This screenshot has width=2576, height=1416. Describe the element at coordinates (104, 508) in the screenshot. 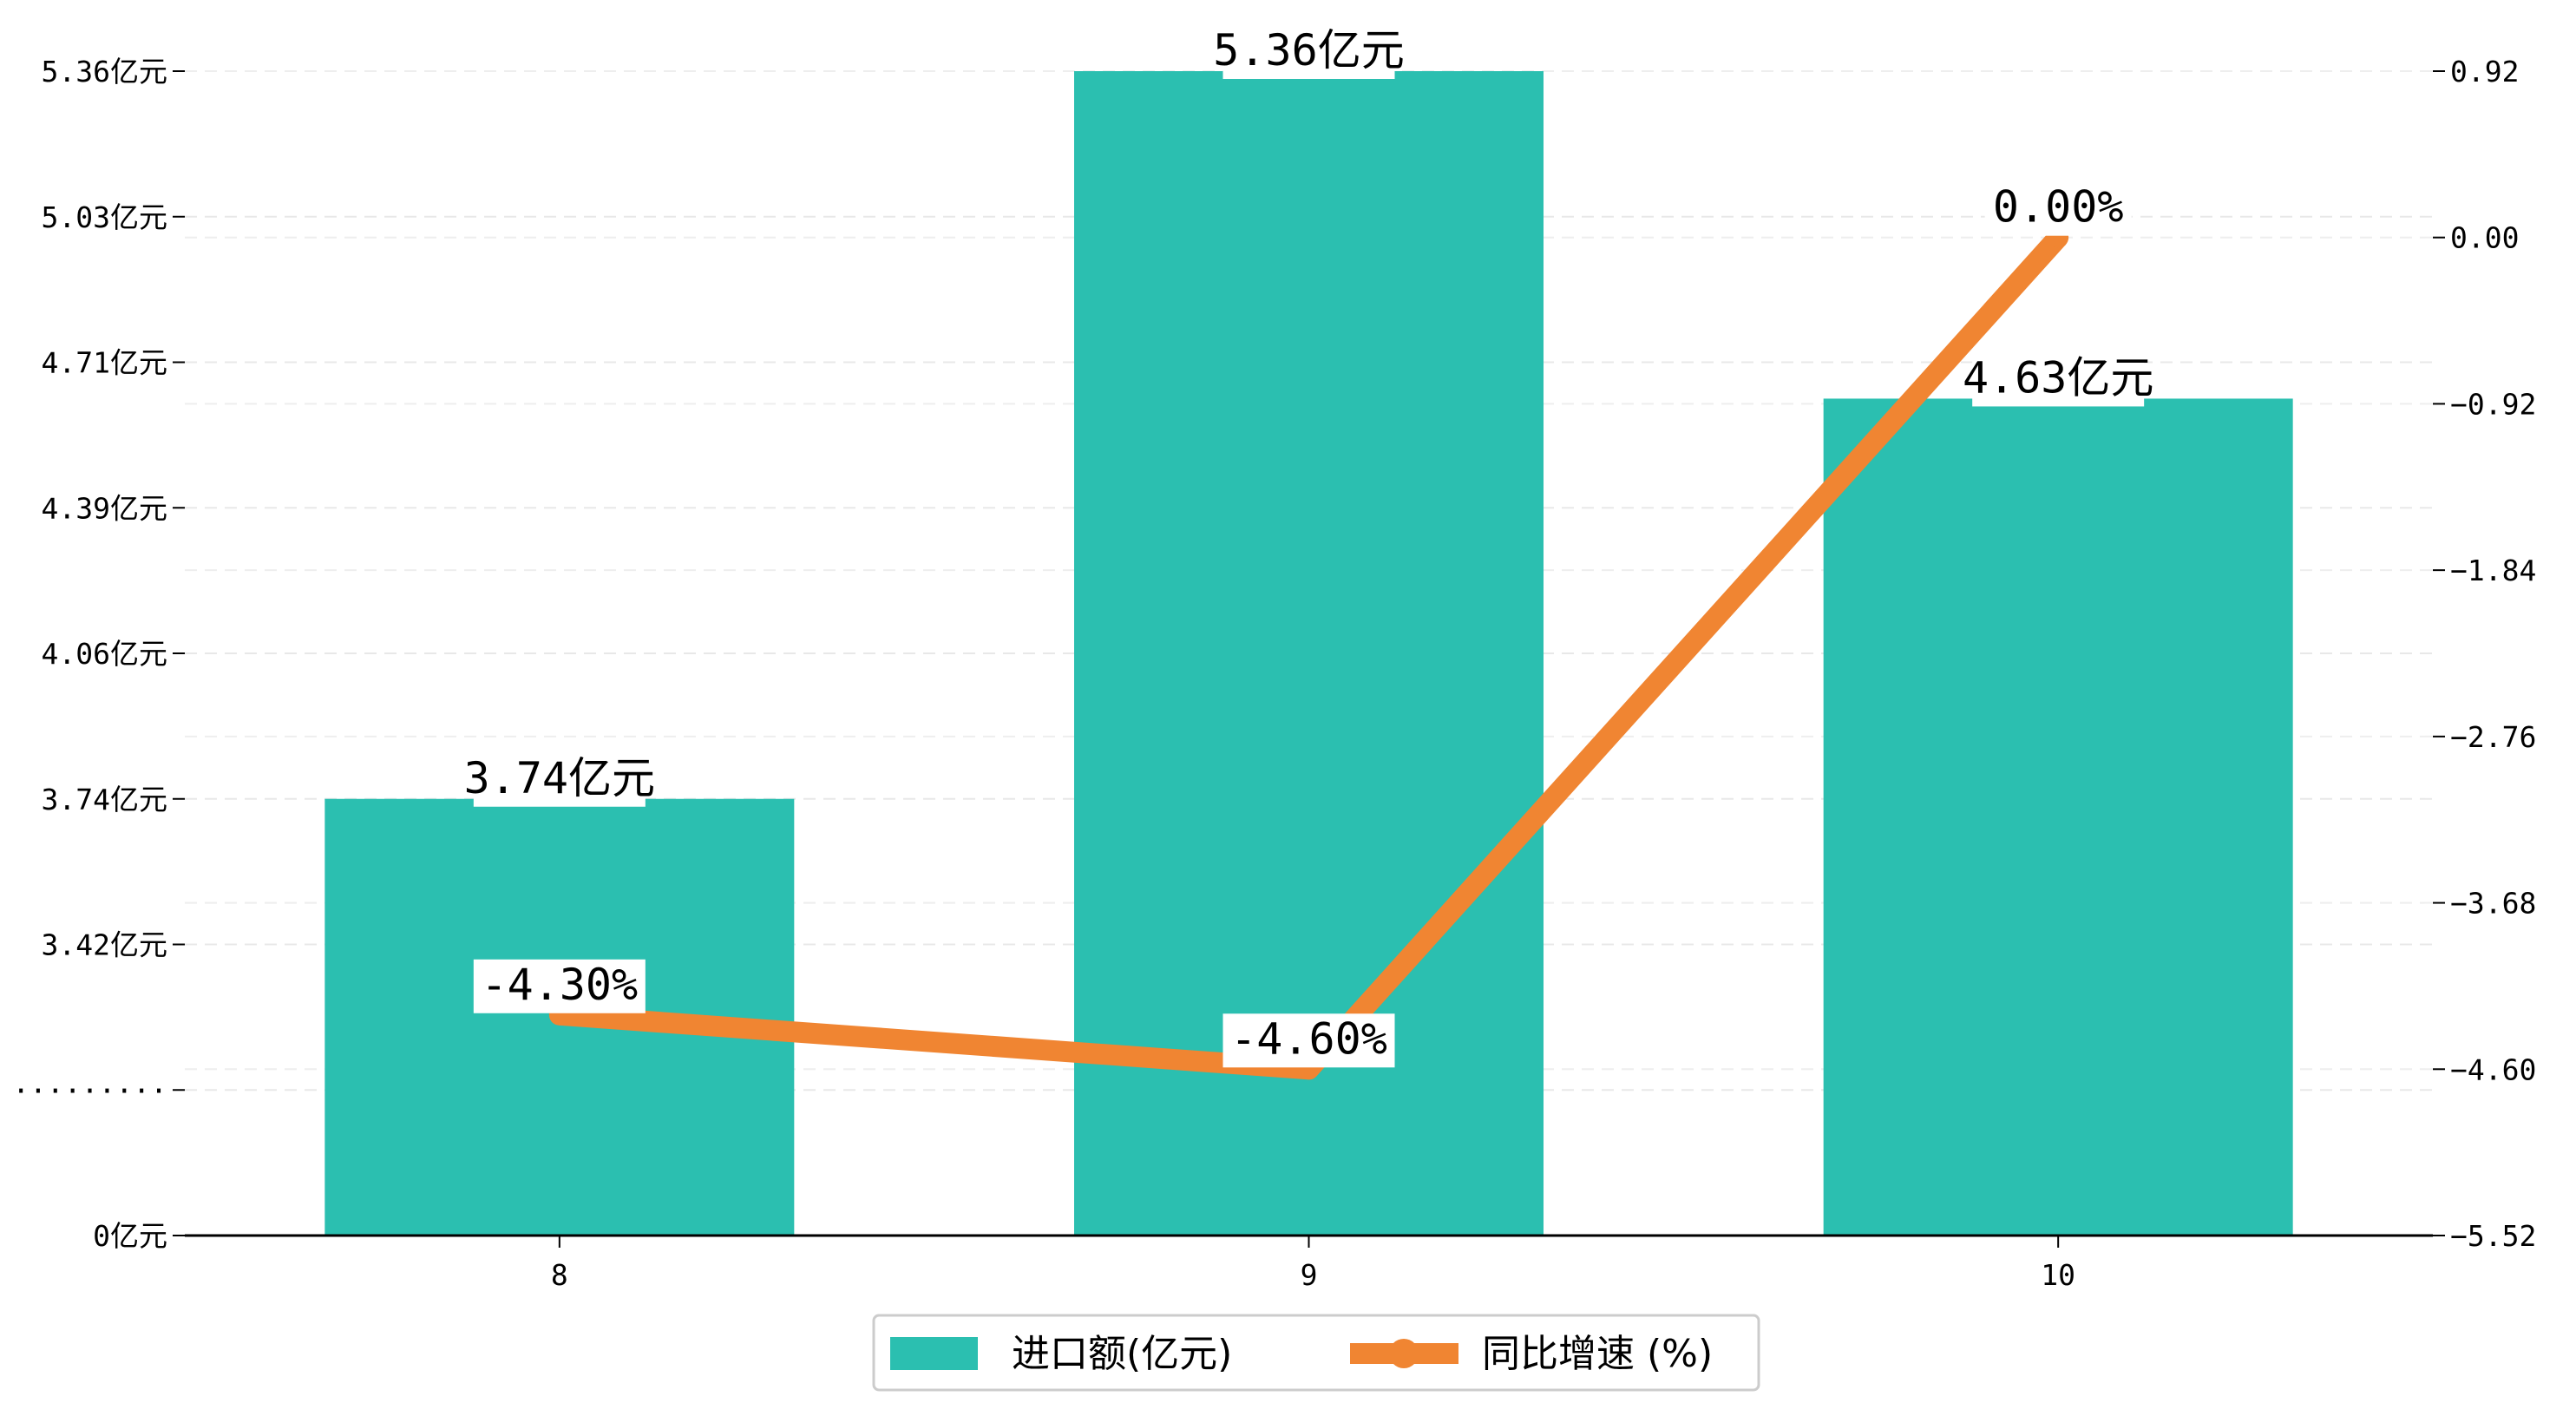

I see `y-tick-label-left: 4.39亿元` at that location.